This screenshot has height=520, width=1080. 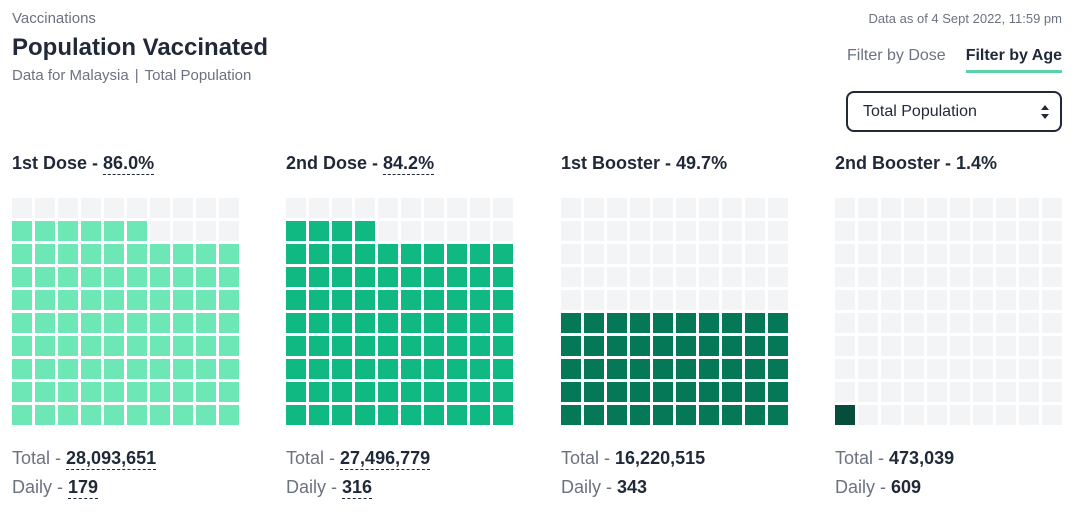 I want to click on total-value: 27,496,779, so click(x=385, y=459).